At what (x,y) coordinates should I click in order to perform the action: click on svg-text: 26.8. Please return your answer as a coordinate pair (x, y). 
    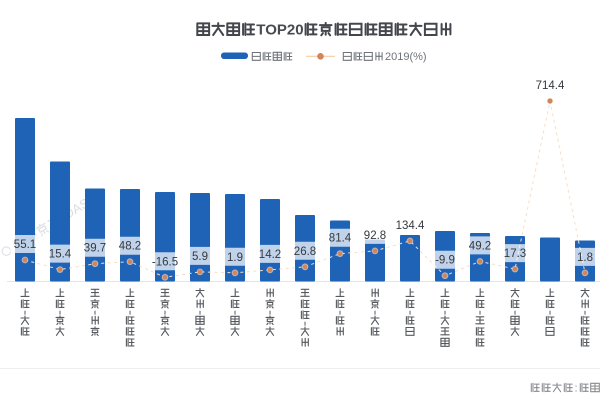
    Looking at the image, I should click on (305, 252).